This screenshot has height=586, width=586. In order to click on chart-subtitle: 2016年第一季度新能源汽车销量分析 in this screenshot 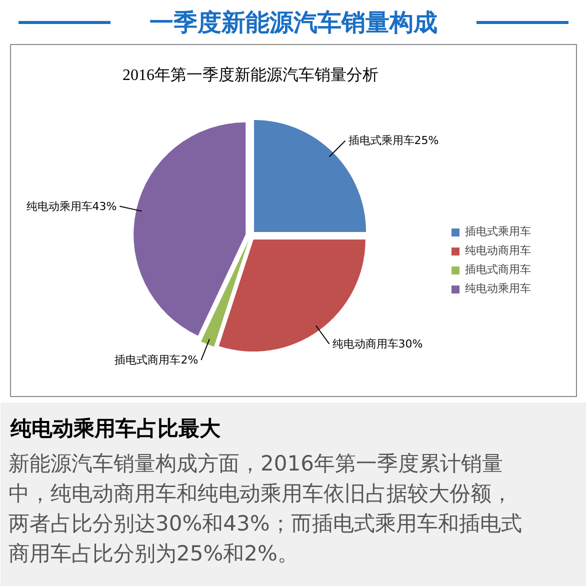, I will do `click(250, 75)`.